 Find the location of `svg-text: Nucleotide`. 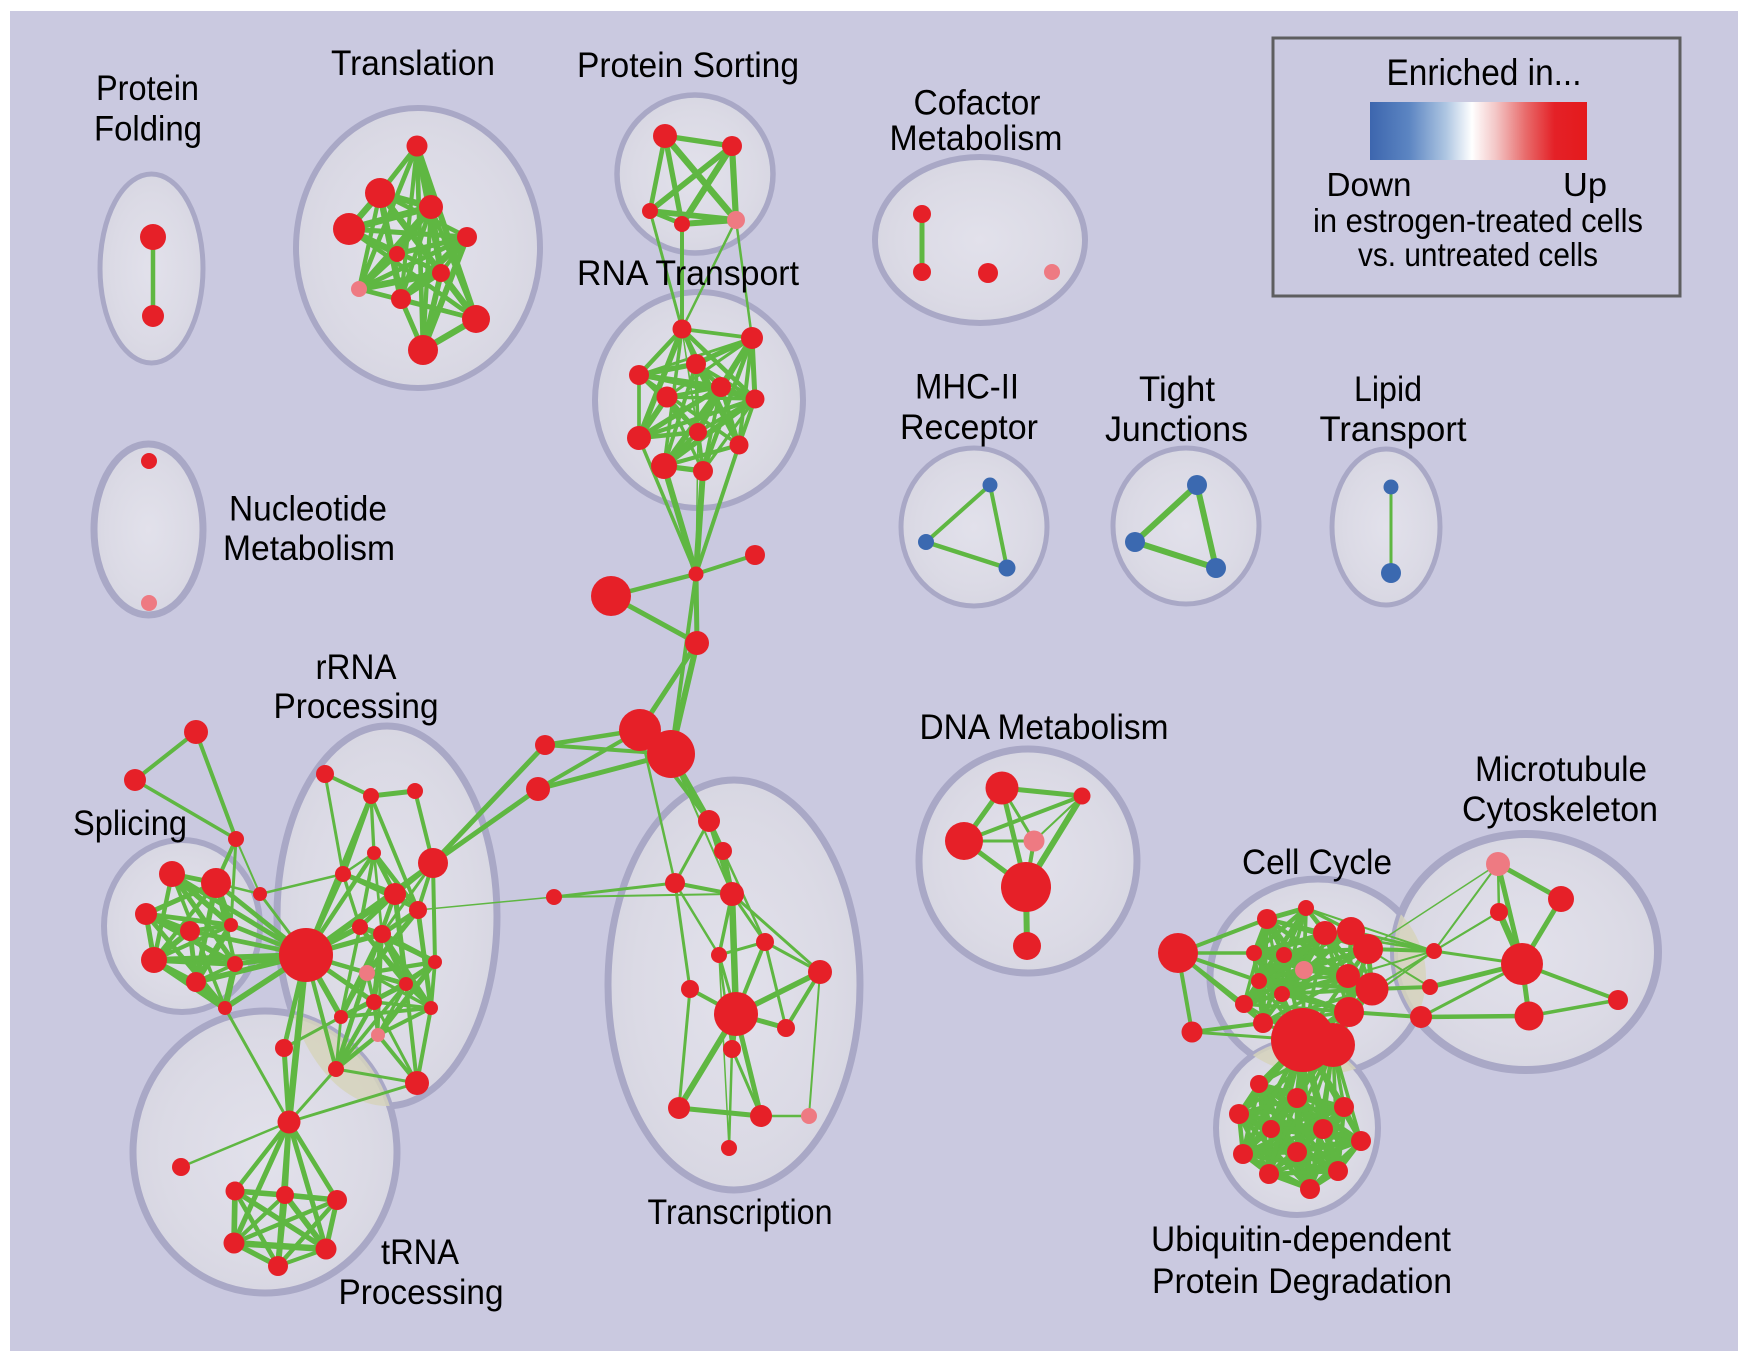

svg-text: Nucleotide is located at coordinates (308, 509).